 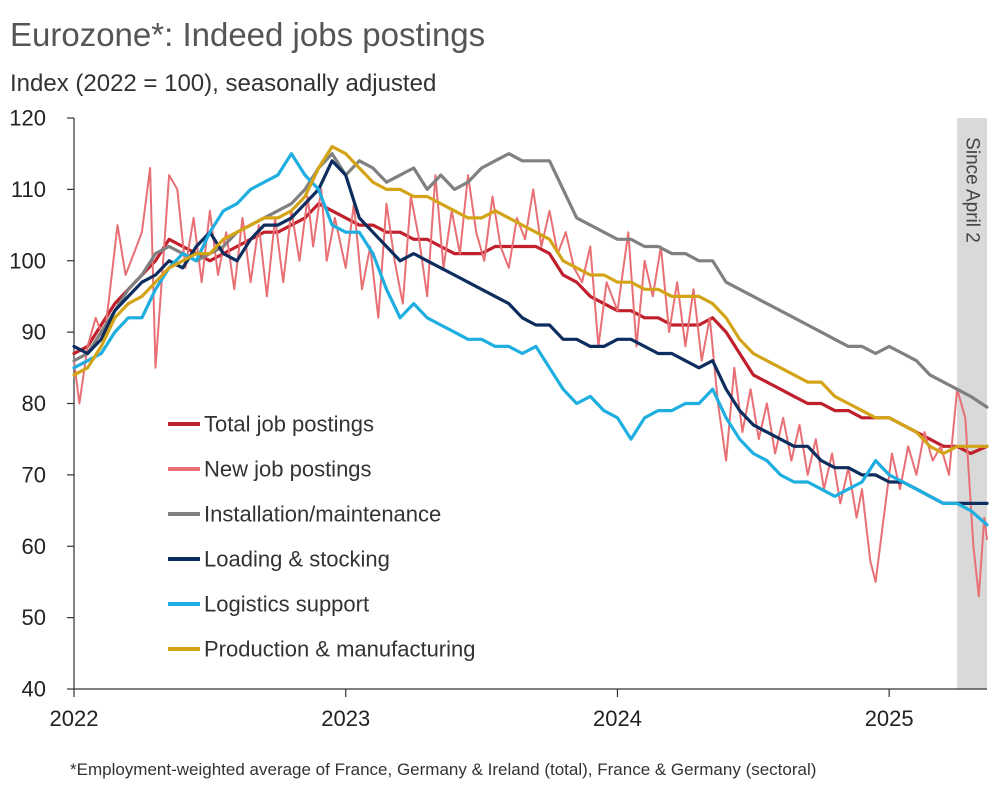 What do you see at coordinates (34, 403) in the screenshot?
I see `y-tick-label: 80` at bounding box center [34, 403].